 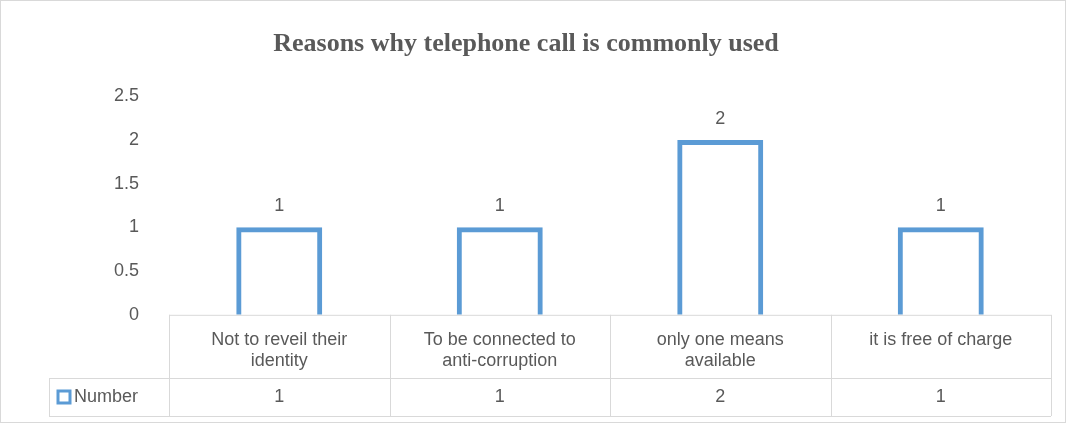 I want to click on y-tick-label: 2.5, so click(x=126, y=95).